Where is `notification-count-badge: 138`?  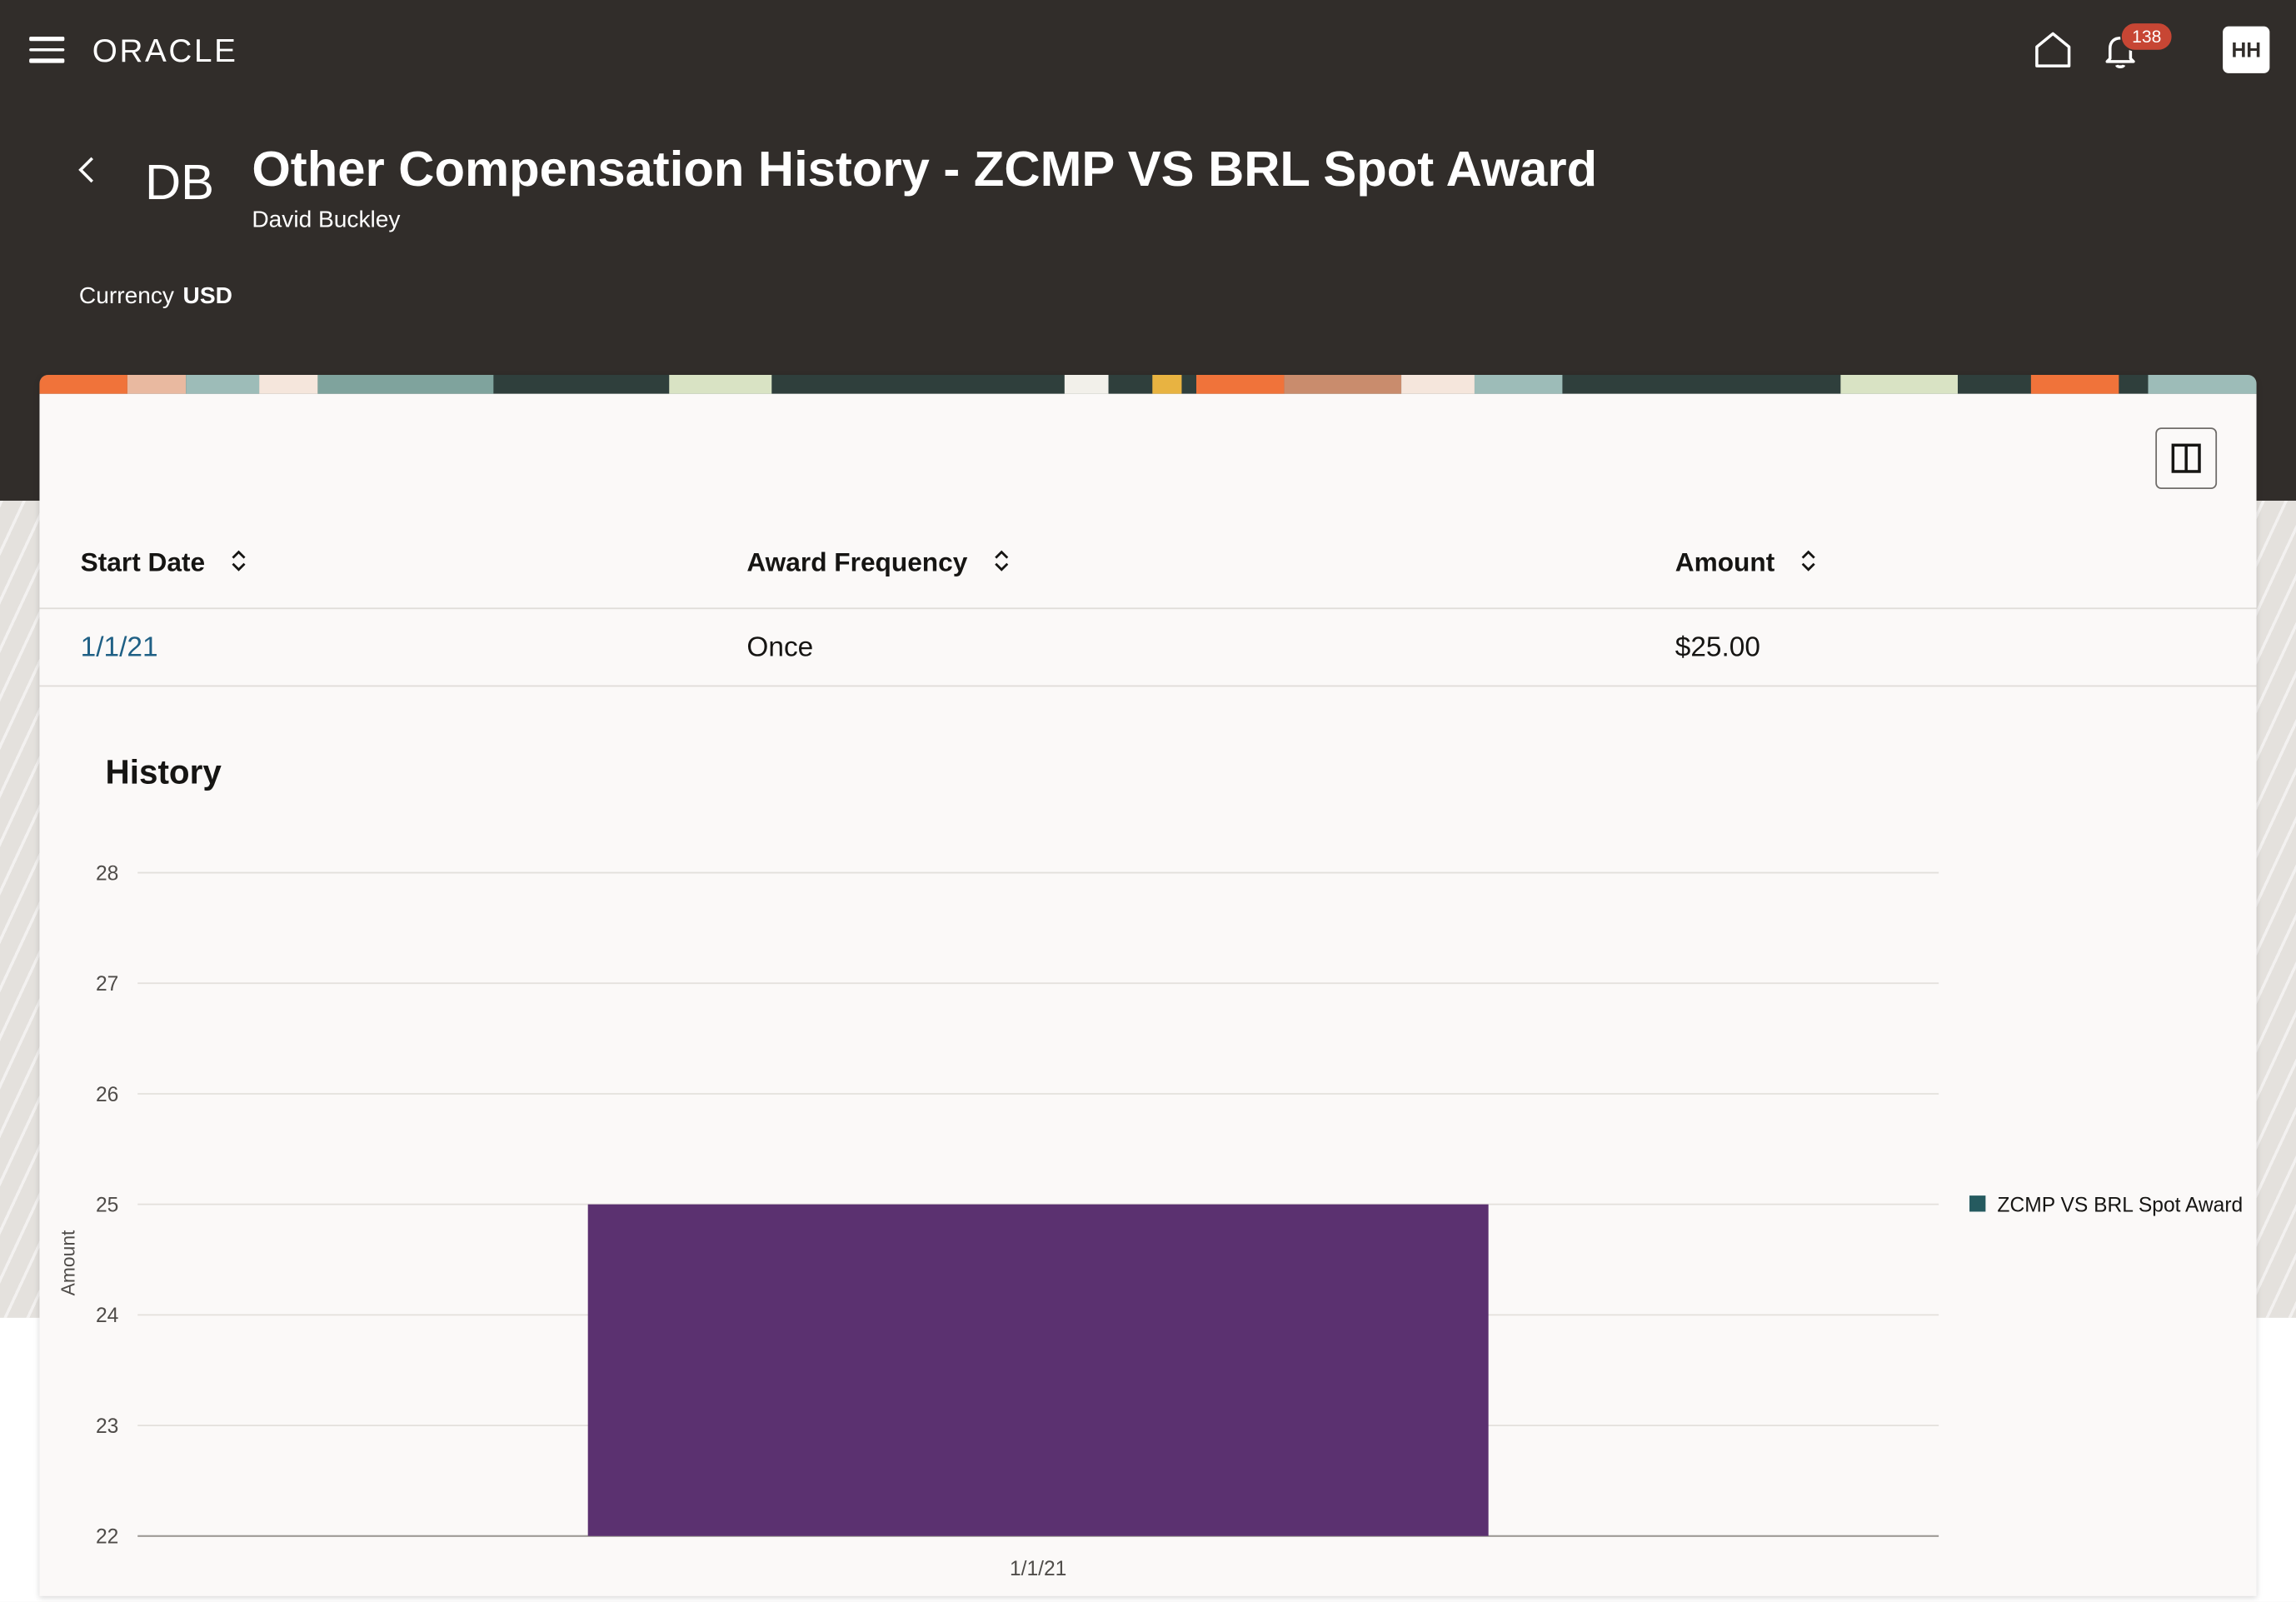 notification-count-badge: 138 is located at coordinates (2147, 37).